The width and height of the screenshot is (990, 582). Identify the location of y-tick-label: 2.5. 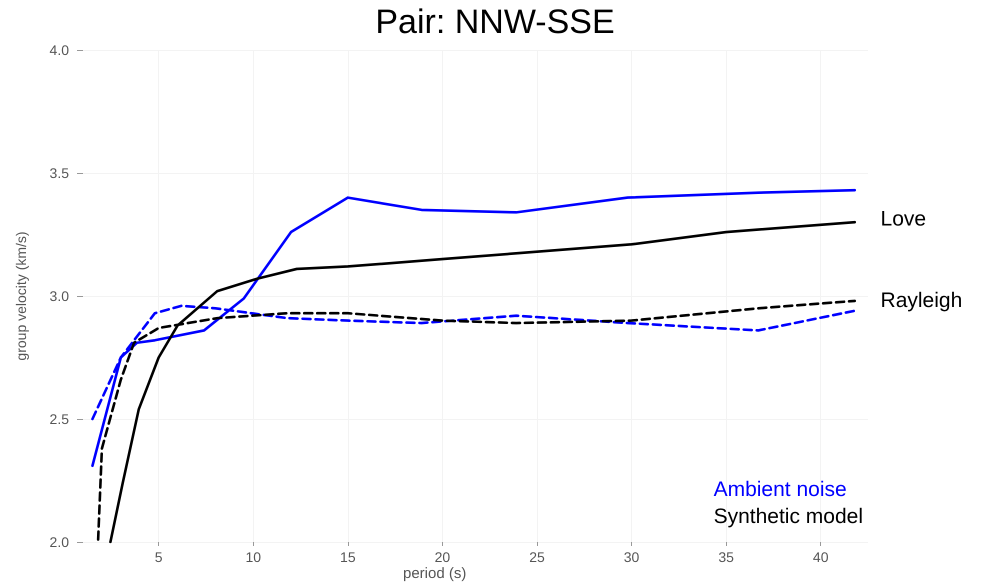
(60, 419).